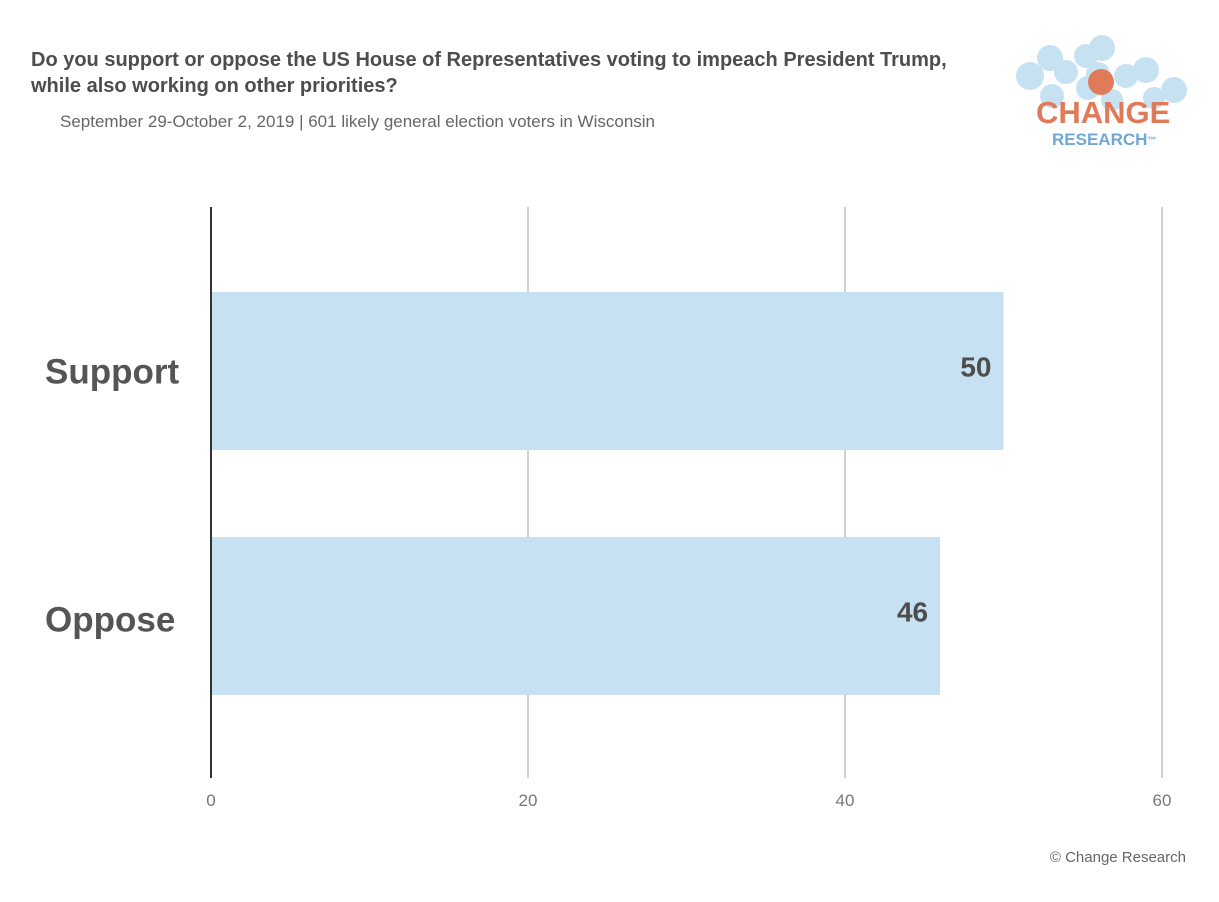  What do you see at coordinates (1103, 112) in the screenshot?
I see `logo-text-change: CHANGE` at bounding box center [1103, 112].